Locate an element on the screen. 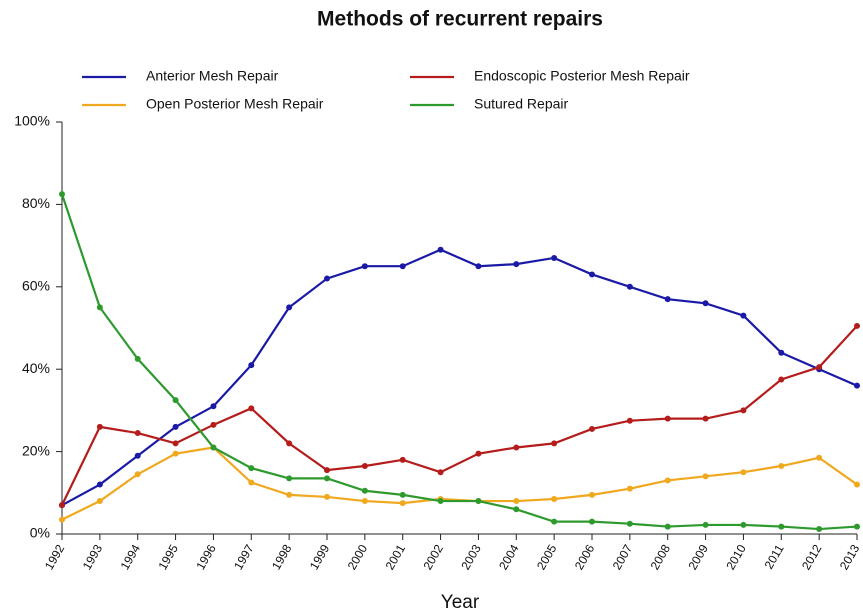 The image size is (863, 616). legend-label: Open Posterior Mesh Repair is located at coordinates (235, 104).